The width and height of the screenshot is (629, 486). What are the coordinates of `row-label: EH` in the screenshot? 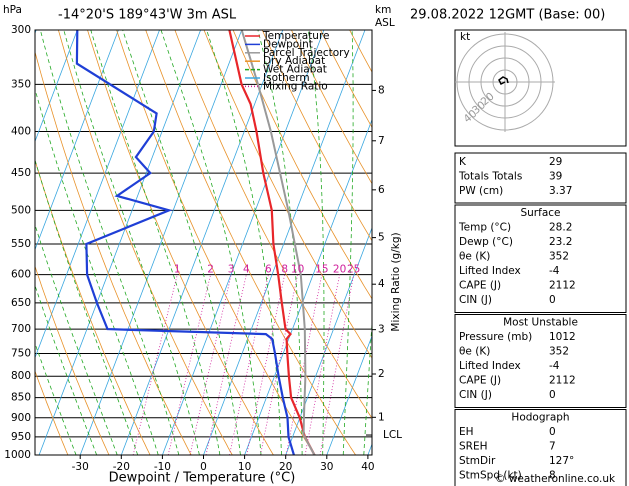 It's located at (466, 432).